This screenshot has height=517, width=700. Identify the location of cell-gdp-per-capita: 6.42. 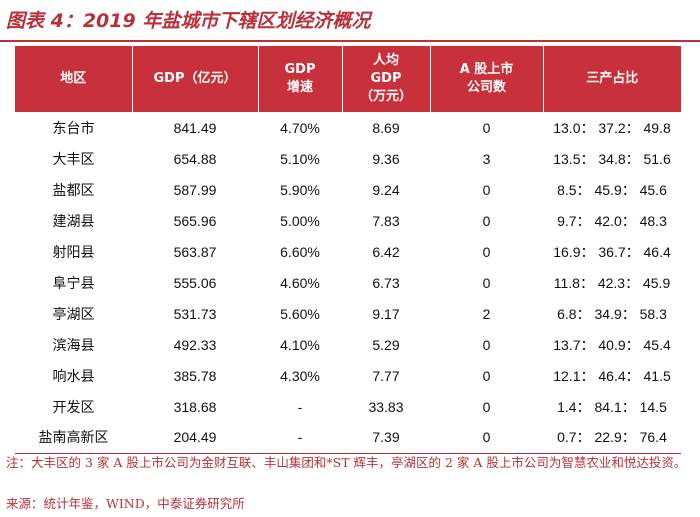
(386, 251).